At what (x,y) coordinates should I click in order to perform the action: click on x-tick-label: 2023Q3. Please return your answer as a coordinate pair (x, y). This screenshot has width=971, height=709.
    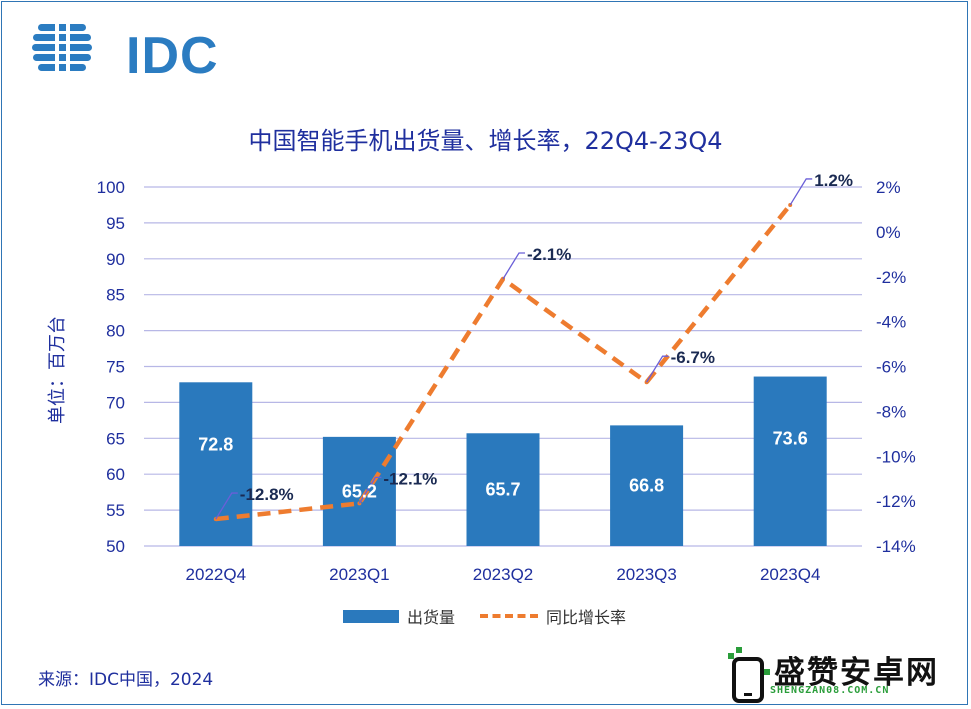
    Looking at the image, I should click on (646, 574).